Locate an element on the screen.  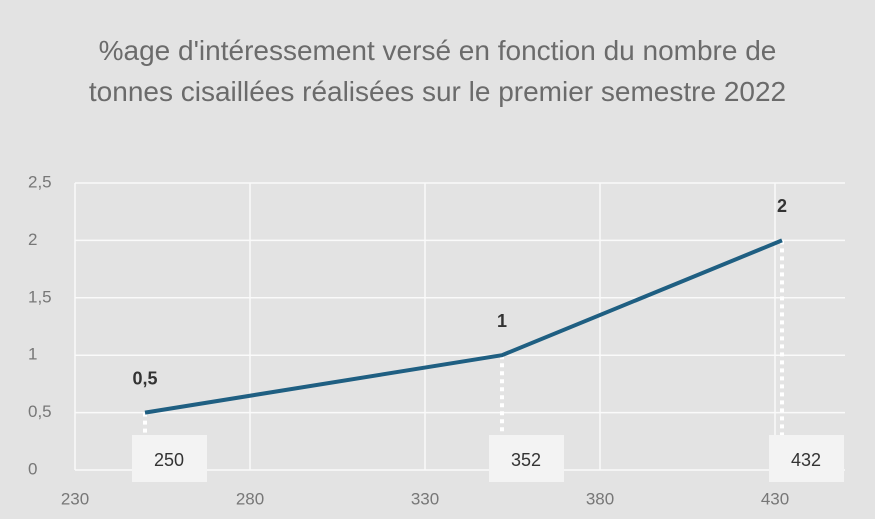
x-value-label: 352 is located at coordinates (526, 460).